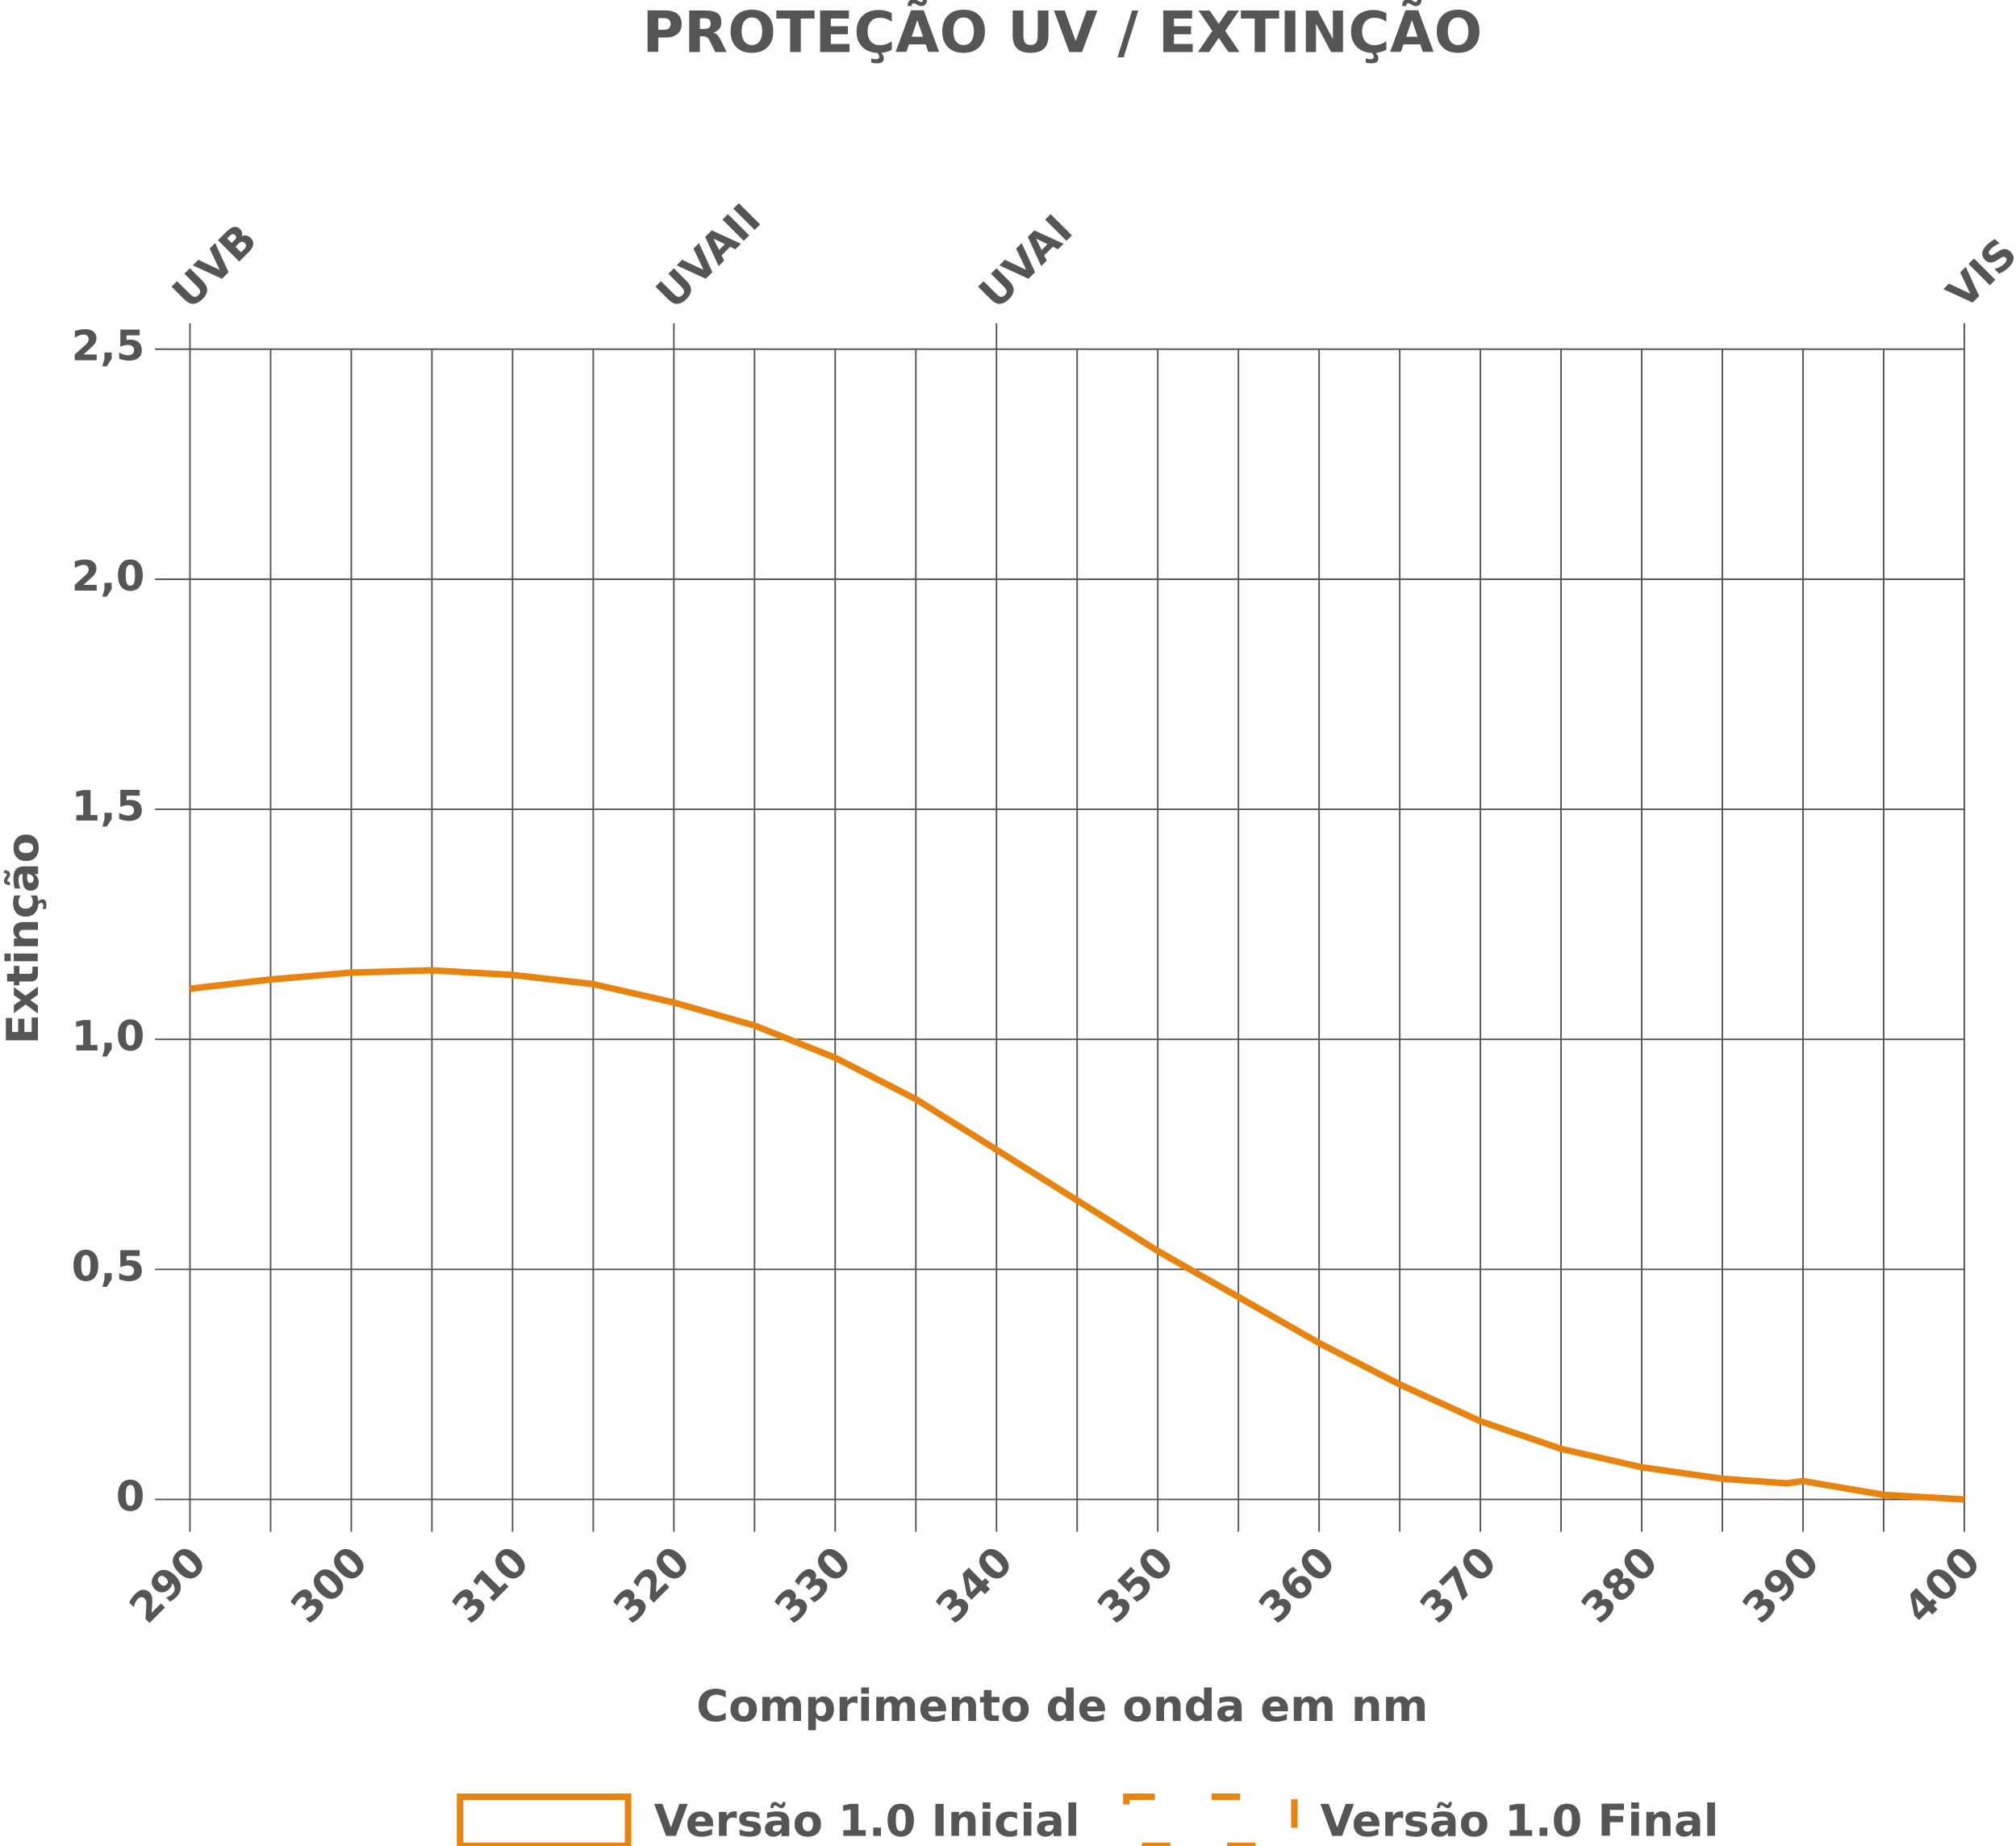  What do you see at coordinates (108, 347) in the screenshot?
I see `y-tick-label: 2,5` at bounding box center [108, 347].